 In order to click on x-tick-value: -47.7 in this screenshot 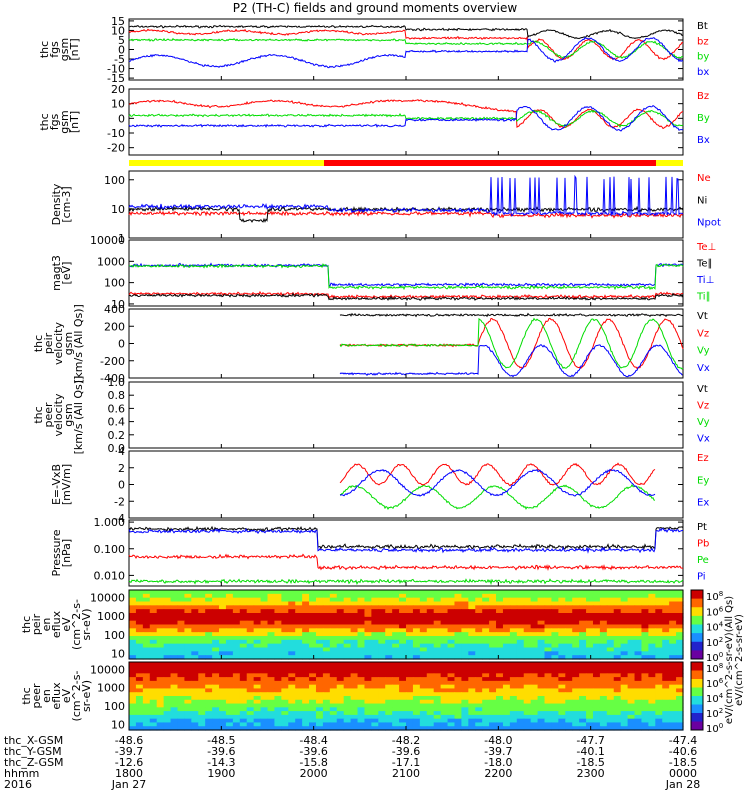, I will do `click(590, 740)`.